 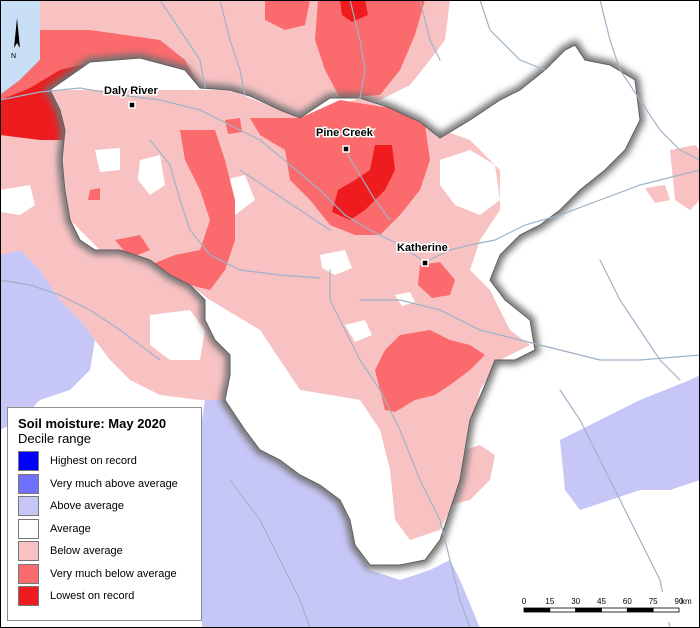 I want to click on legend-item: Average, so click(x=109, y=529).